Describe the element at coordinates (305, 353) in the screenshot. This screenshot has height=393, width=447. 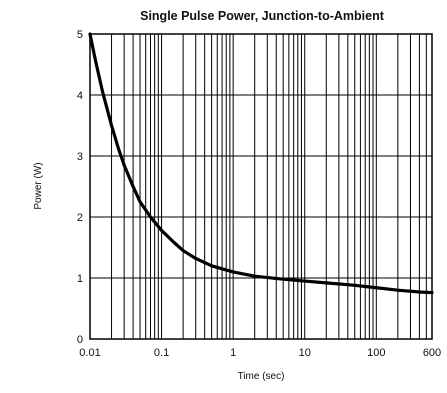
I see `x-tick-label: 10` at that location.